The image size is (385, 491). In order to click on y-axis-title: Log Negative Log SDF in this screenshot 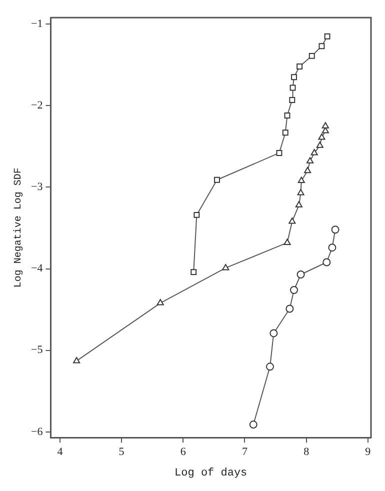, I will do `click(18, 228)`.